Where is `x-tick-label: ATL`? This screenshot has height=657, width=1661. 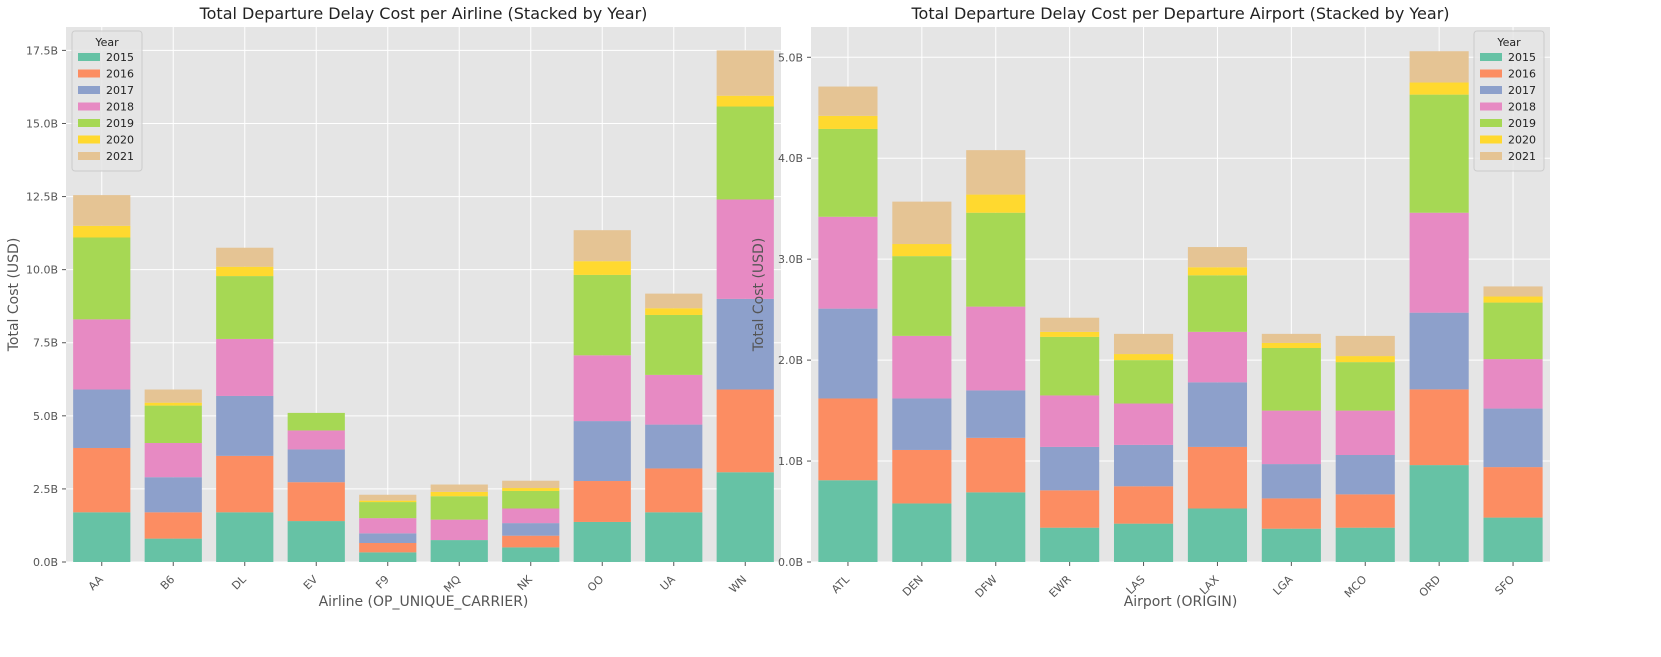
x-tick-label: ATL is located at coordinates (841, 584).